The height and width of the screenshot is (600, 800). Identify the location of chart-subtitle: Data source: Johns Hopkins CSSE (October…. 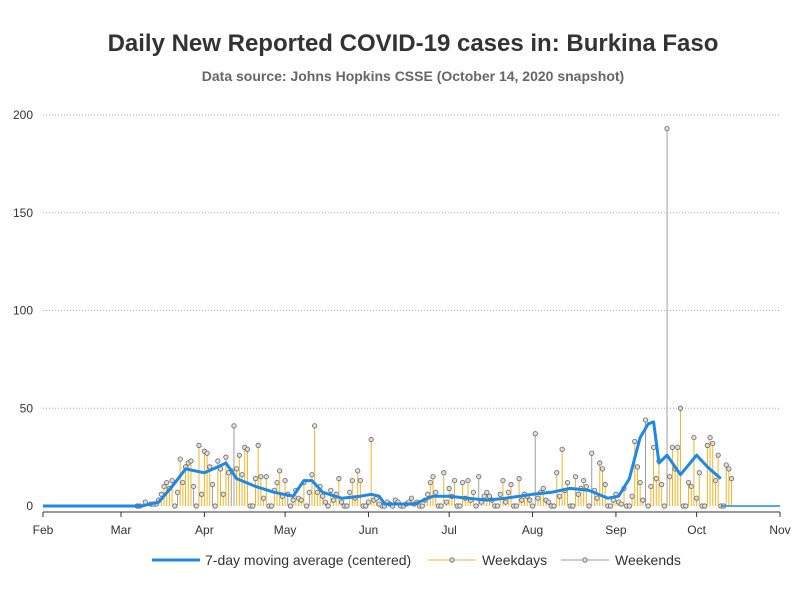
(413, 76).